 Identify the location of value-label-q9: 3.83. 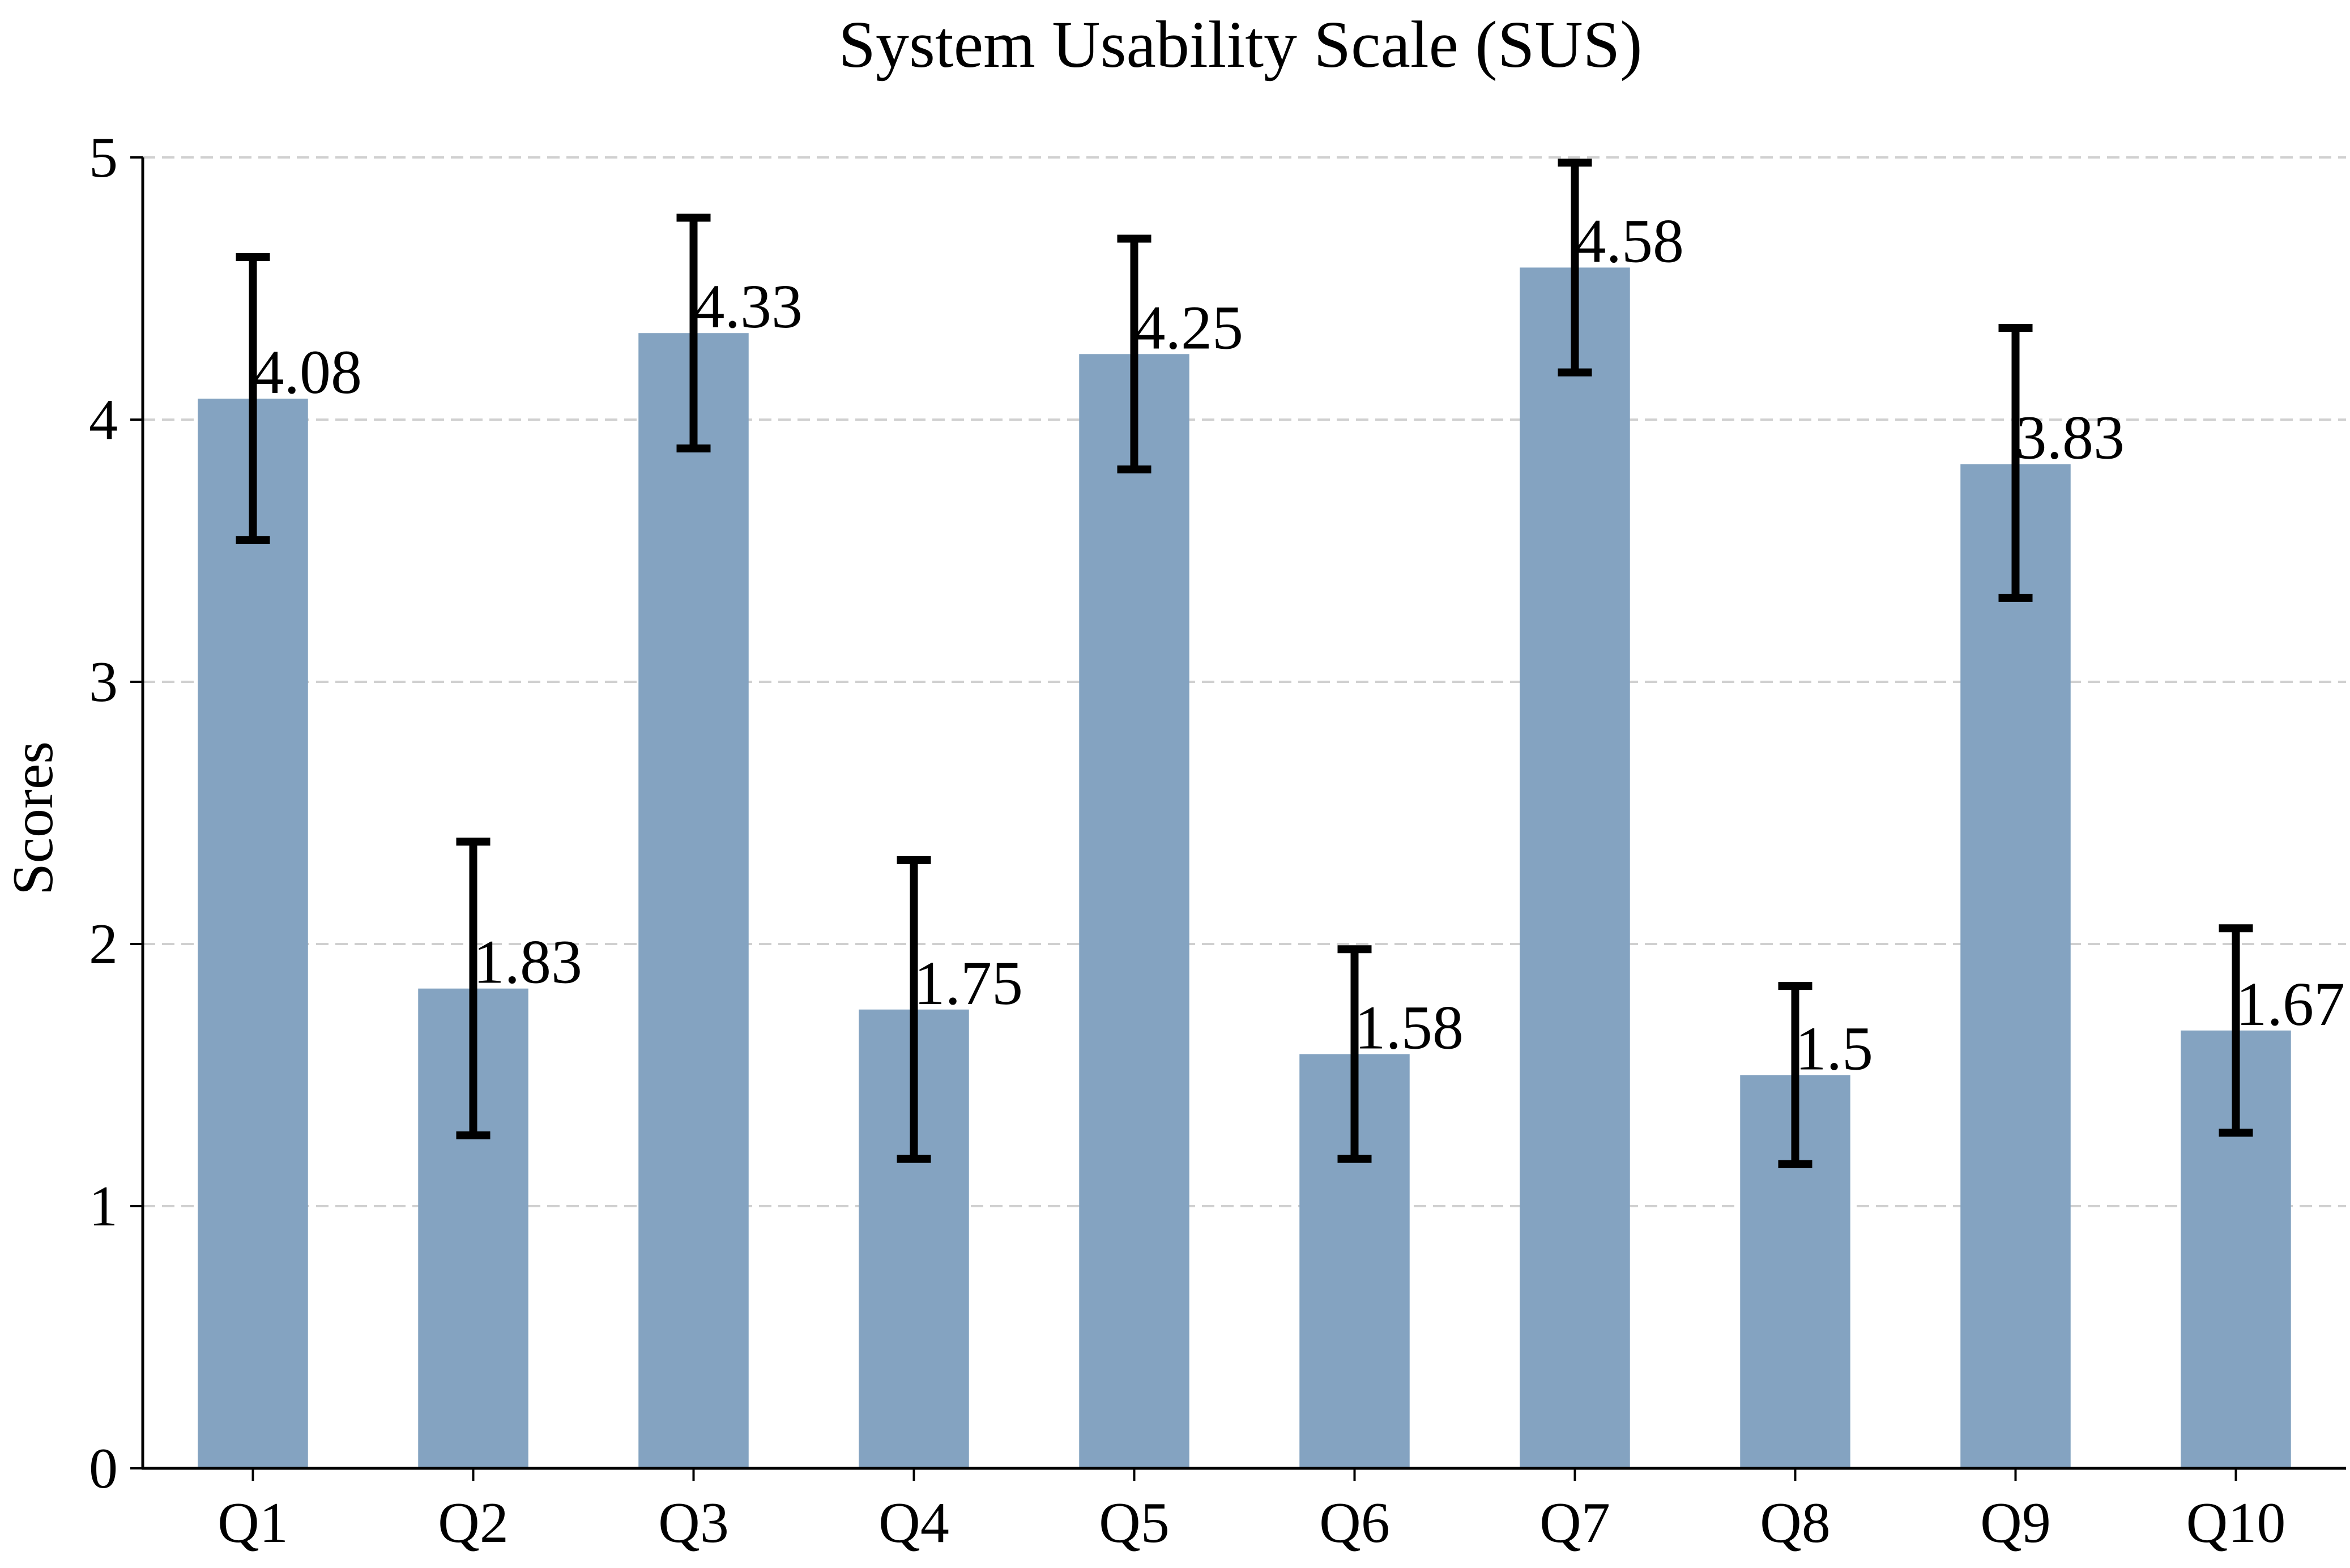
(2070, 437).